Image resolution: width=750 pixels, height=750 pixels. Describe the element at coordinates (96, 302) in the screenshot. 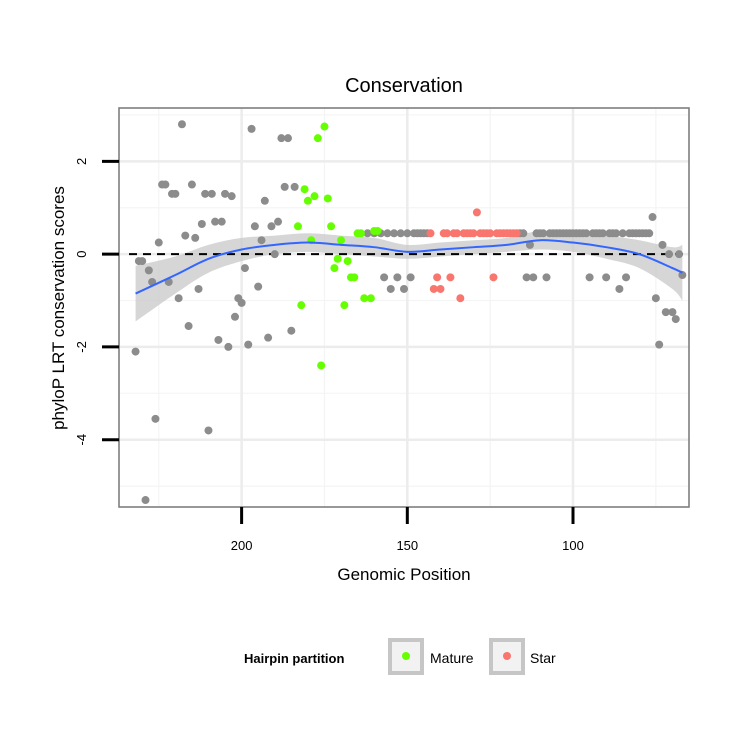

I see `y-axis: 2 0 -2 -4` at that location.